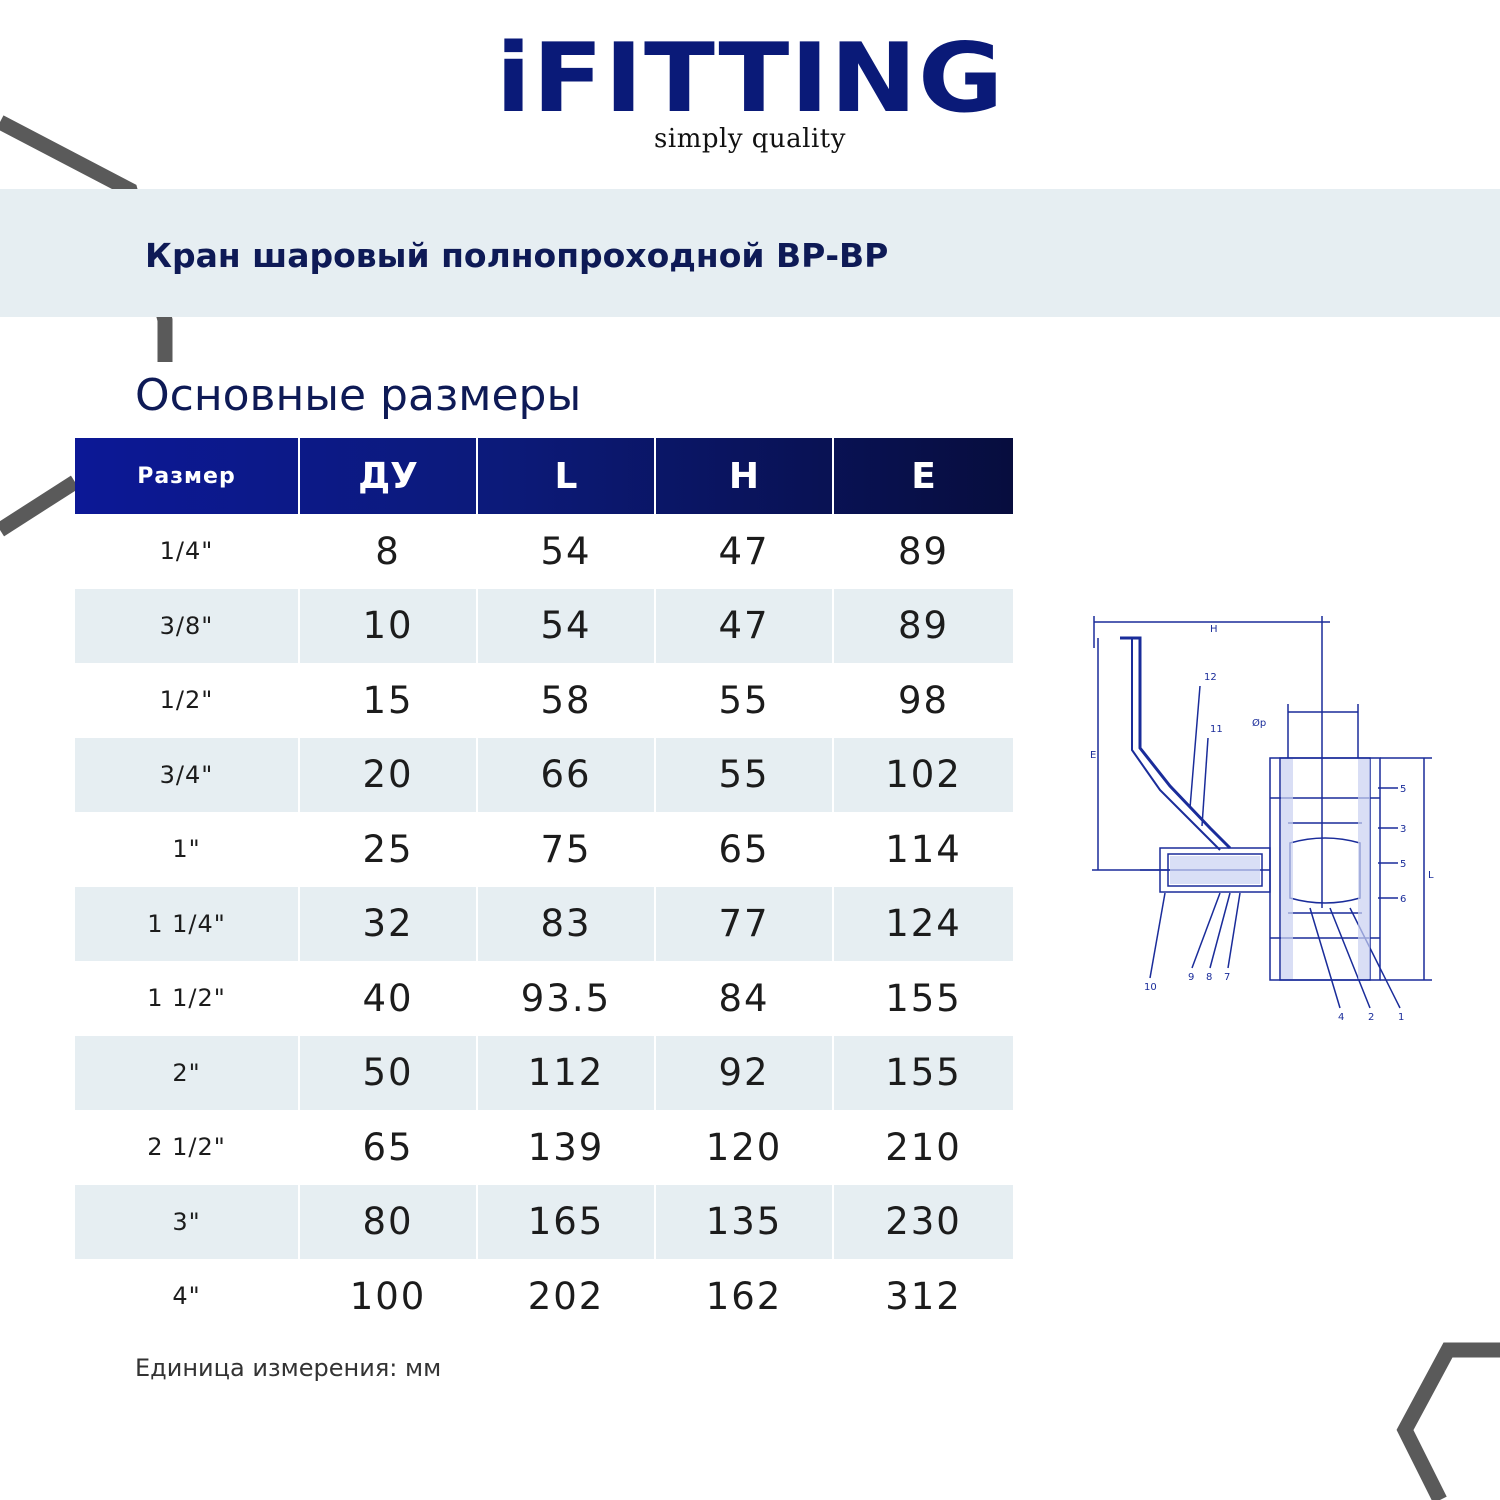 The height and width of the screenshot is (1500, 1500). What do you see at coordinates (744, 476) in the screenshot?
I see `column-header-h: H` at bounding box center [744, 476].